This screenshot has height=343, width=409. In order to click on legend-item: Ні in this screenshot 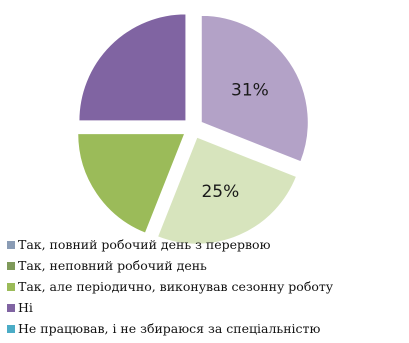, I will do `click(207, 307)`.